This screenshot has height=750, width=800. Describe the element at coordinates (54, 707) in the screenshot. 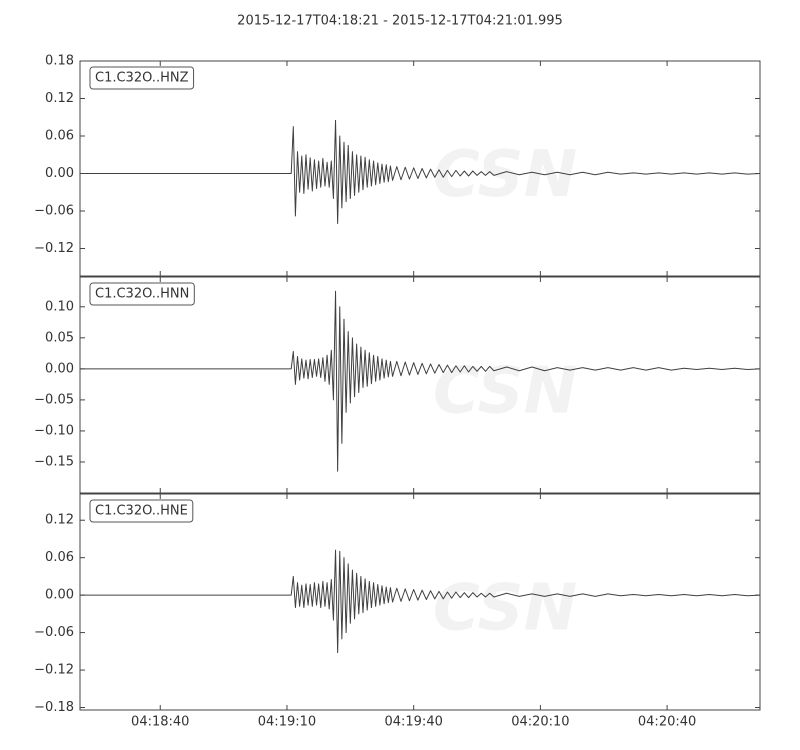

I see `y-tick-label: −0.18` at that location.